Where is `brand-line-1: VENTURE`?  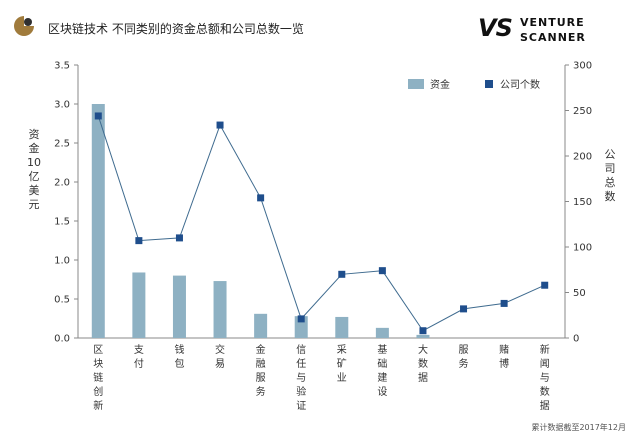 brand-line-1: VENTURE is located at coordinates (552, 22).